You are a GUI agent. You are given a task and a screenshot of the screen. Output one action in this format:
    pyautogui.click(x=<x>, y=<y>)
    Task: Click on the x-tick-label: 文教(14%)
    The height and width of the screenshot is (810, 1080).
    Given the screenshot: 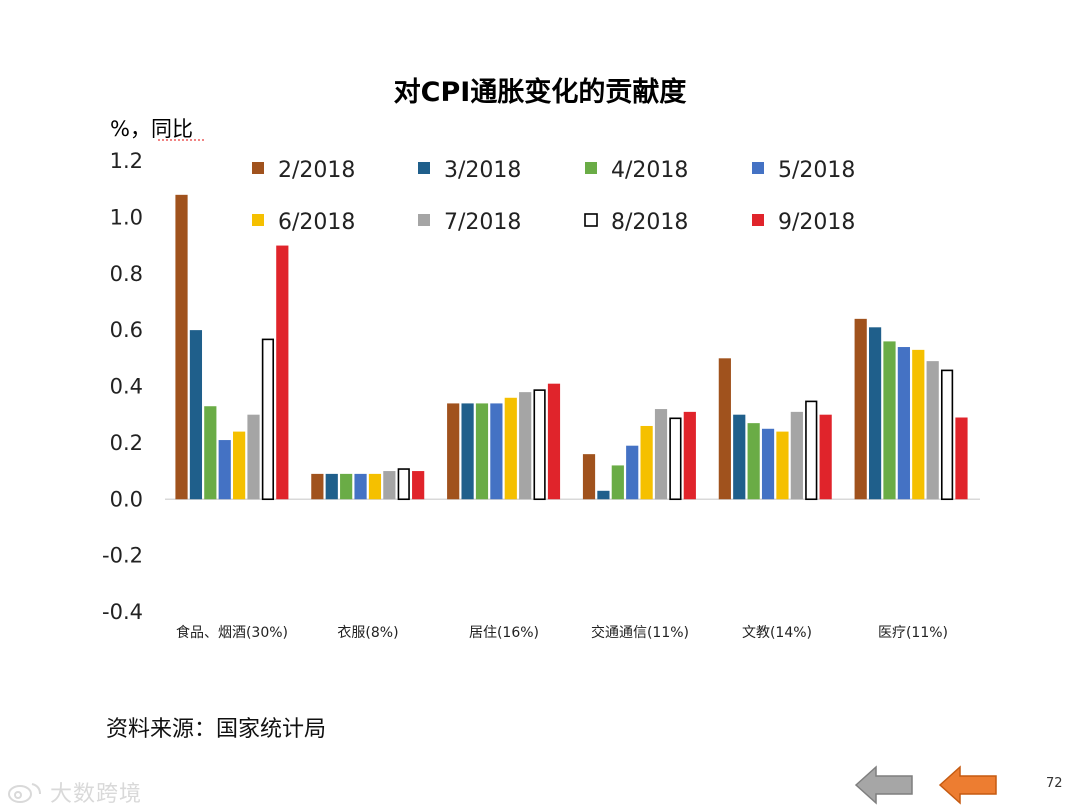 What is the action you would take?
    pyautogui.click(x=777, y=633)
    